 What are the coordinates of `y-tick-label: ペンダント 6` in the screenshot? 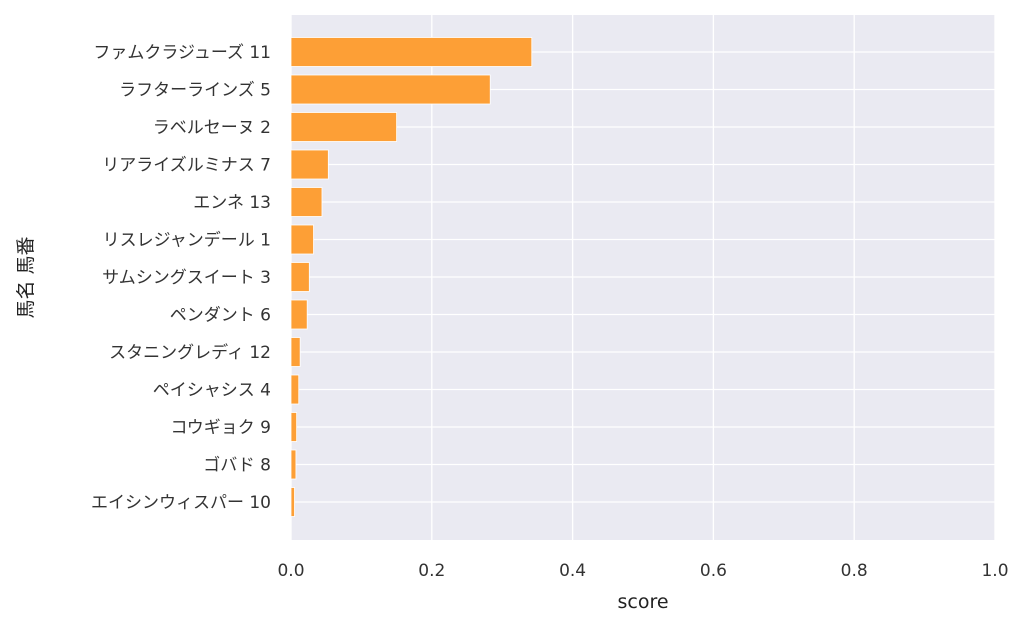 It's located at (220, 316).